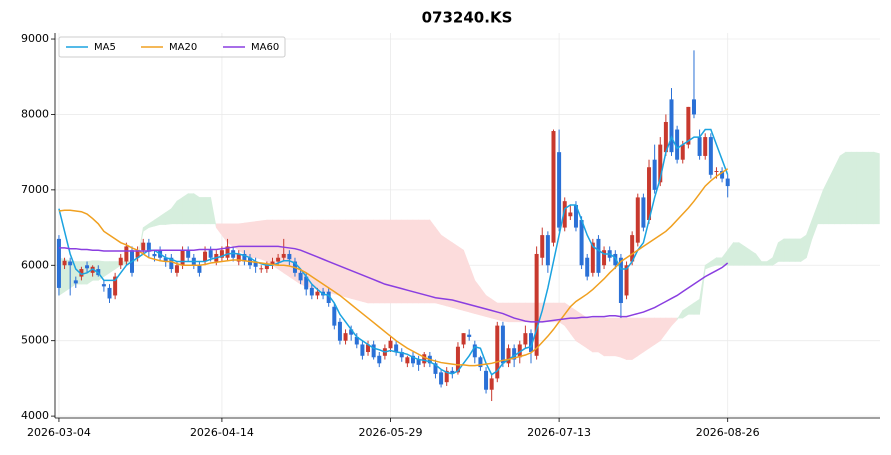 The height and width of the screenshot is (455, 891). Describe the element at coordinates (728, 432) in the screenshot. I see `x-tick-label: 2026-08-26` at that location.